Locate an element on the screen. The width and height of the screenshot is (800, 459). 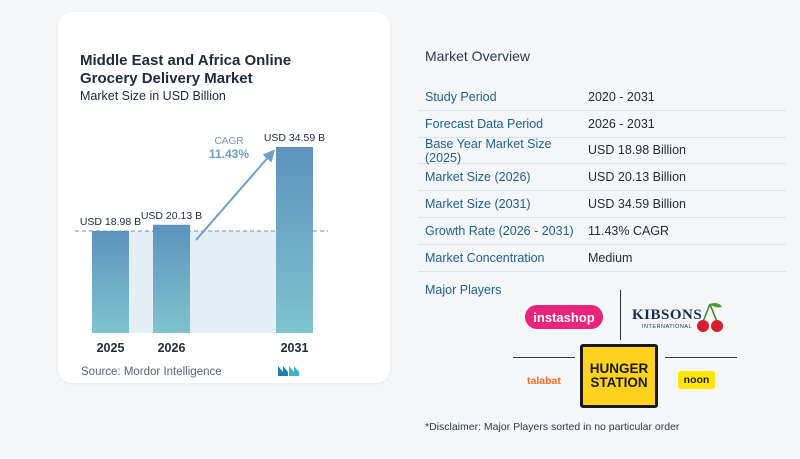
cagr-arrow is located at coordinates (235, 195).